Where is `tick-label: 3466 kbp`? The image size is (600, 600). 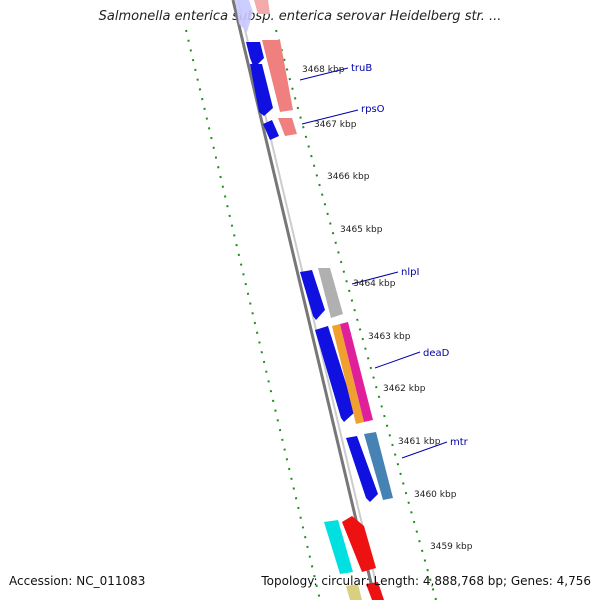
tick-label: 3466 kbp is located at coordinates (348, 177).